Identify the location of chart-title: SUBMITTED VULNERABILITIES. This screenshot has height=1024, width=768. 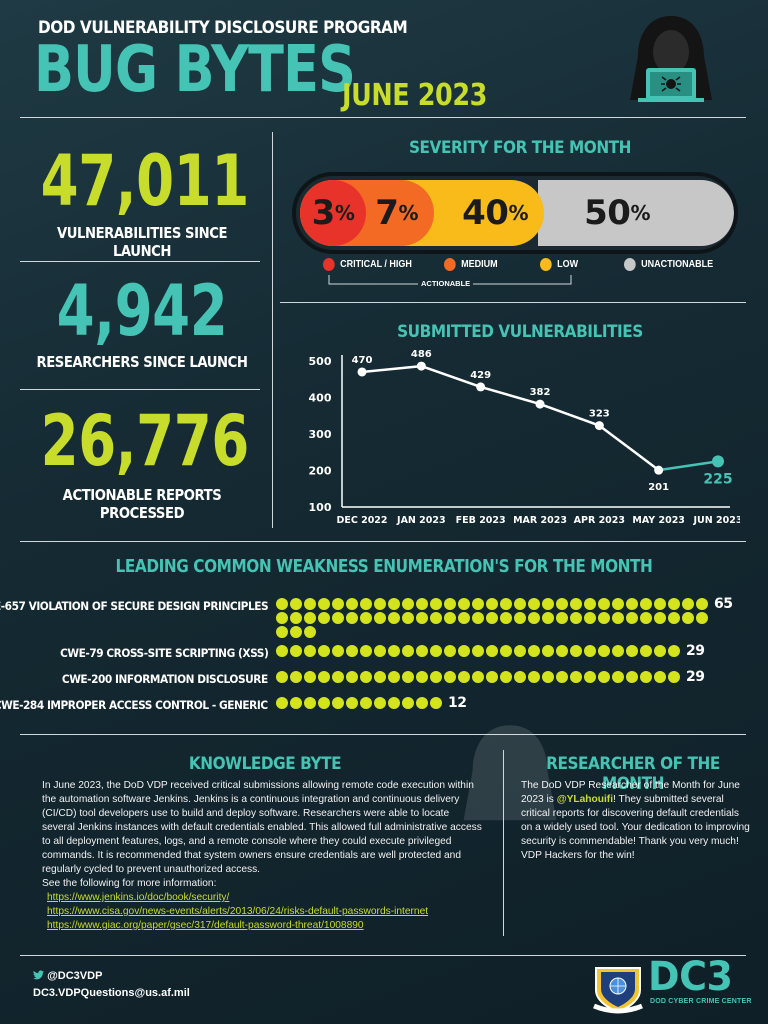
(520, 332).